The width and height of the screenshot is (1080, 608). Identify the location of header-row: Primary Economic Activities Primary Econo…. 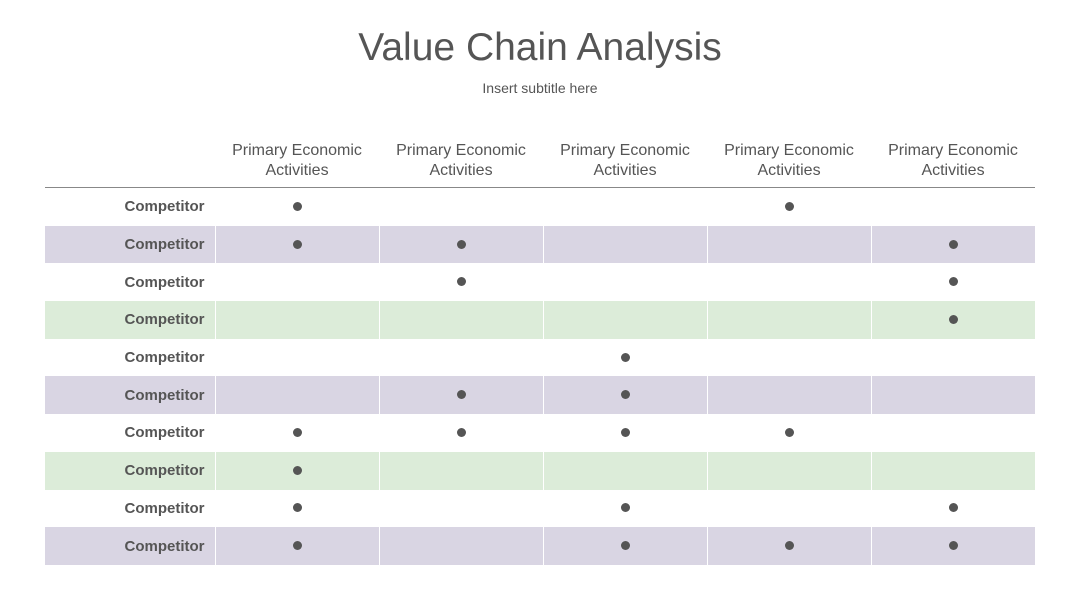
(540, 161).